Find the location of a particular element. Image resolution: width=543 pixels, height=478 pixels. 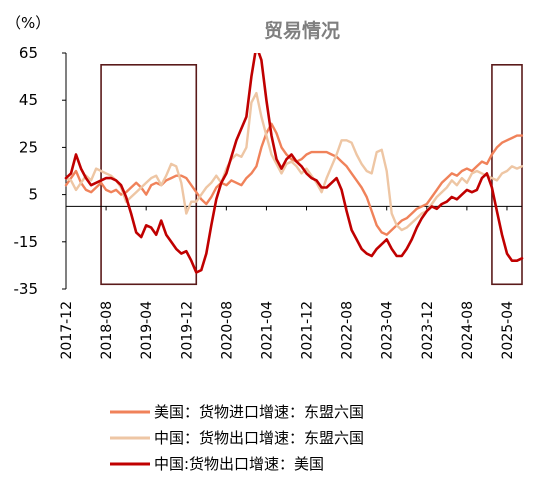

legend-label-2: 中国：货物出口增速：东盟六国 is located at coordinates (259, 438).